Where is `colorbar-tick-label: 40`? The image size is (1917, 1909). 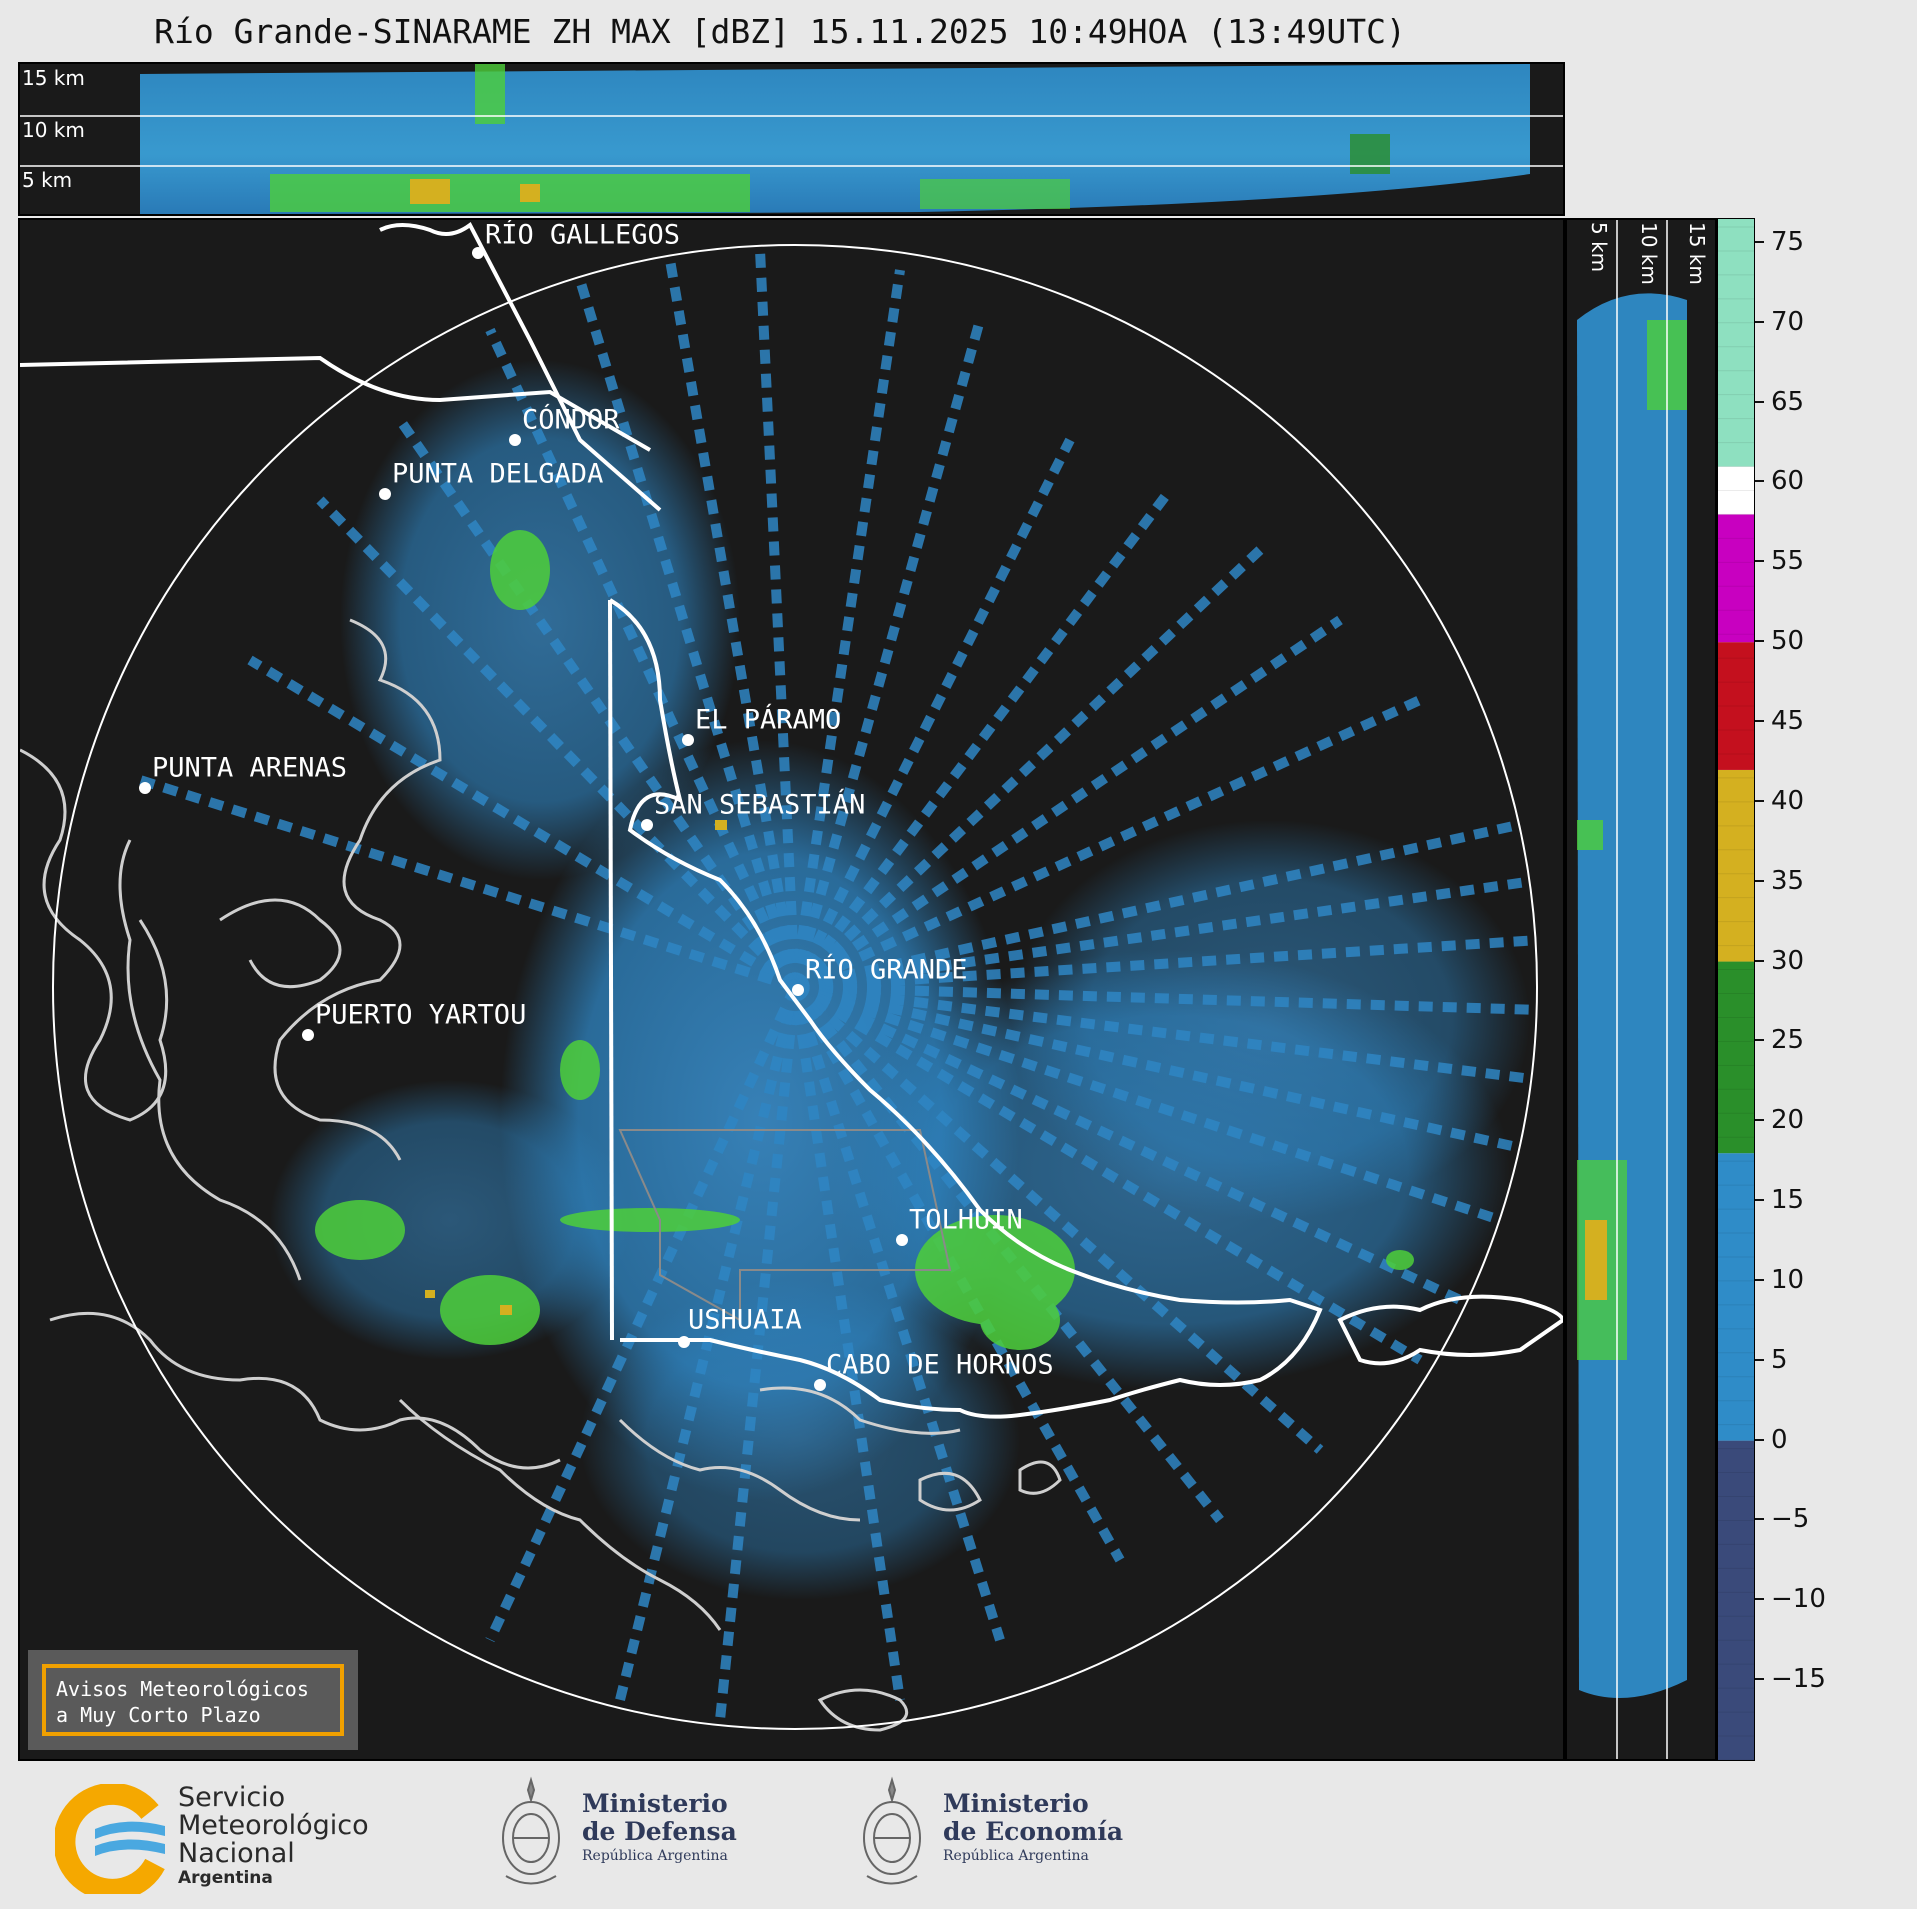 colorbar-tick-label: 40 is located at coordinates (1788, 800).